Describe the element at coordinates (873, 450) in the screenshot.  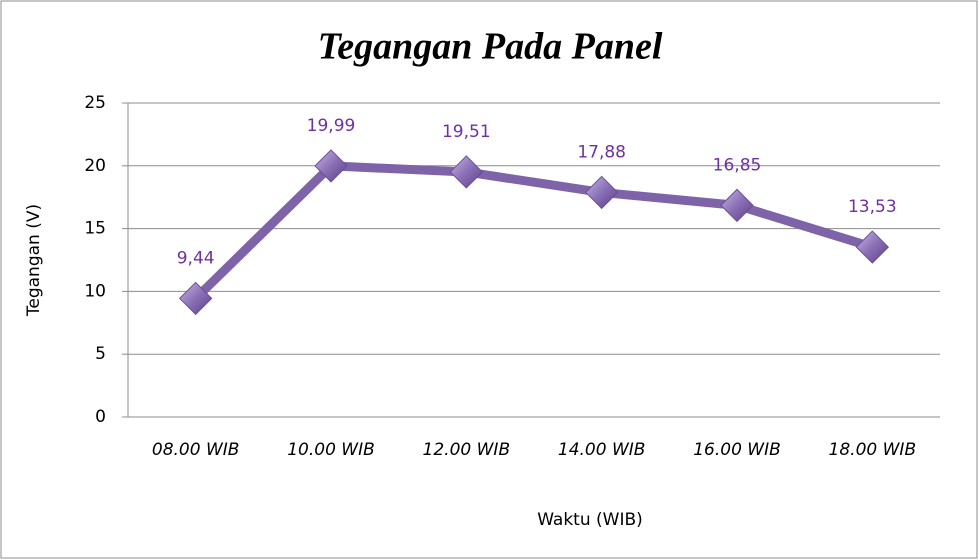
I see `x-tick-label: 18.00 WIB` at that location.